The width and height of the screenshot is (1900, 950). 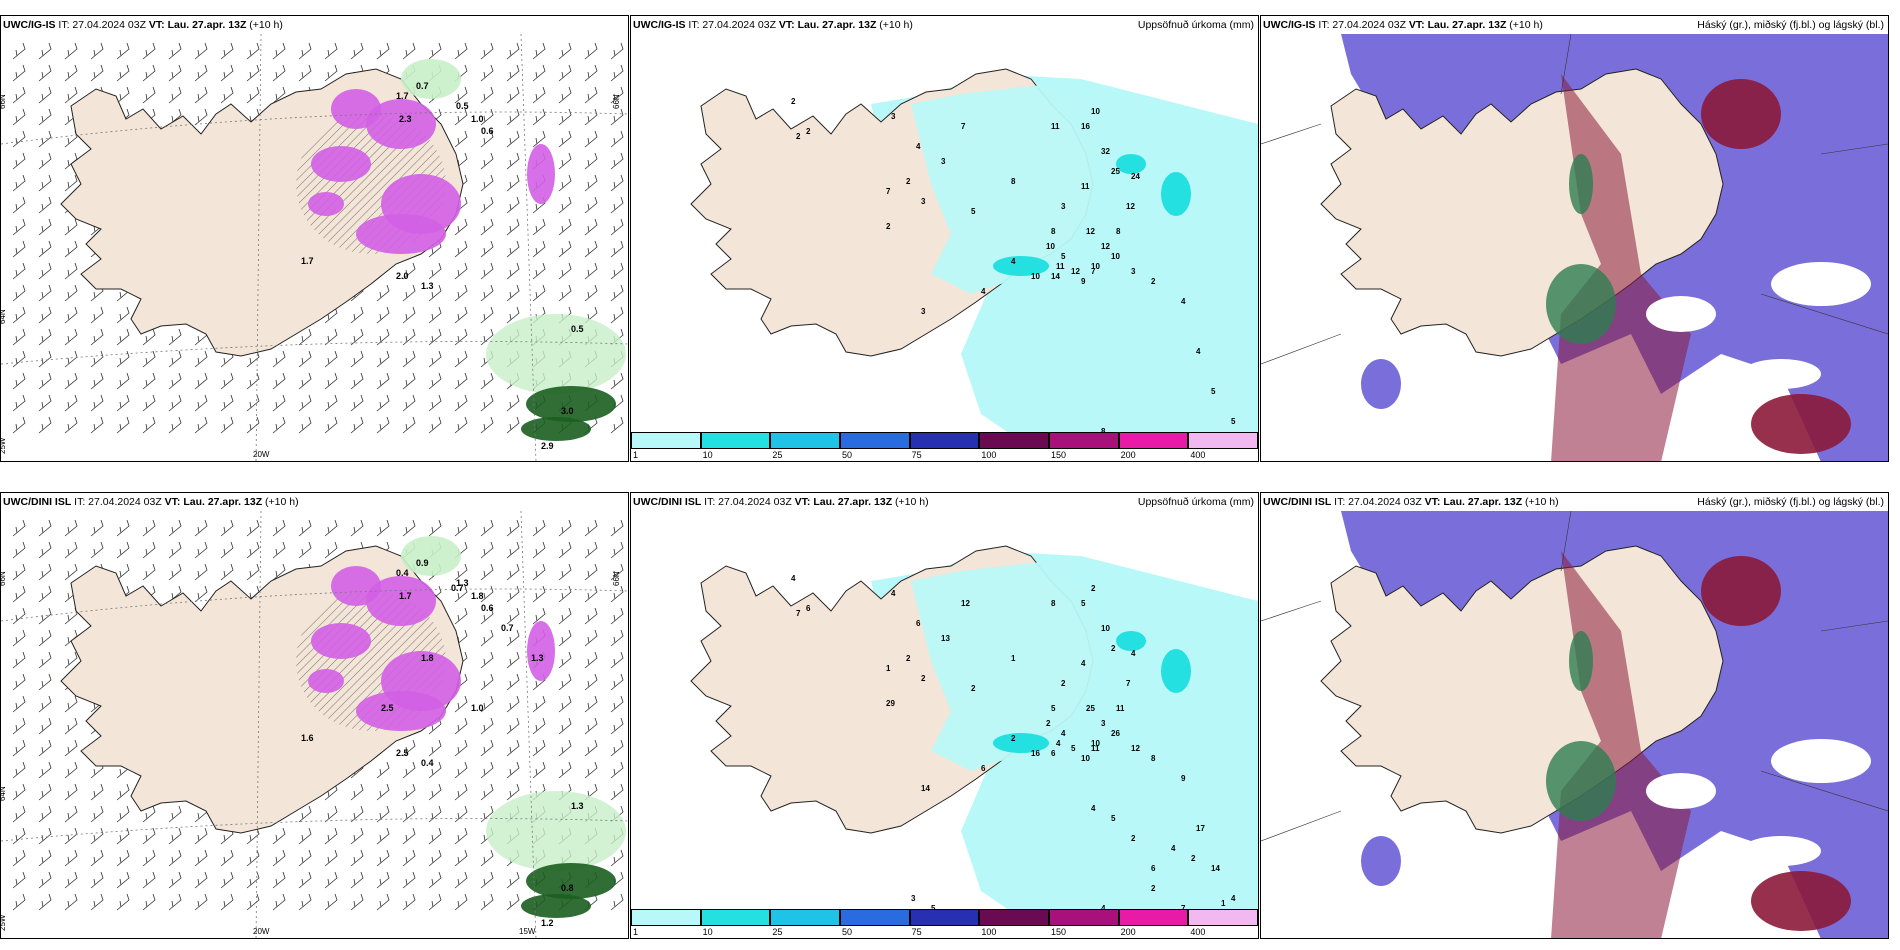 What do you see at coordinates (547, 923) in the screenshot?
I see `field-value-label: 1.2` at bounding box center [547, 923].